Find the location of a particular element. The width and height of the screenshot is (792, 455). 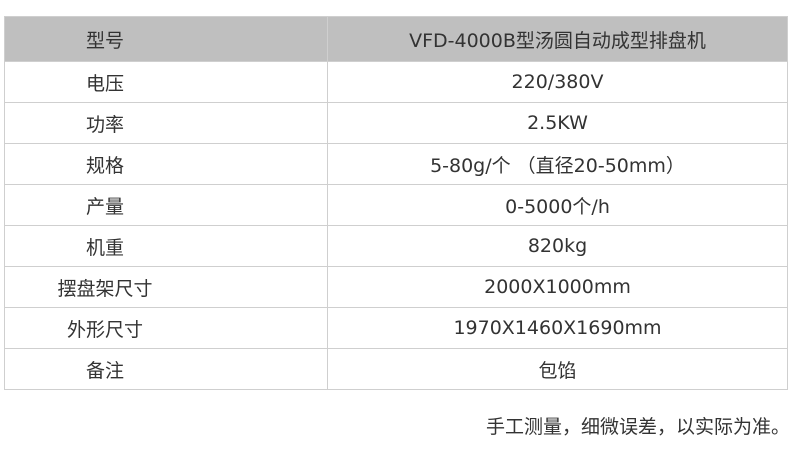

table-row: 产量 0-5000个/h is located at coordinates (396, 205).